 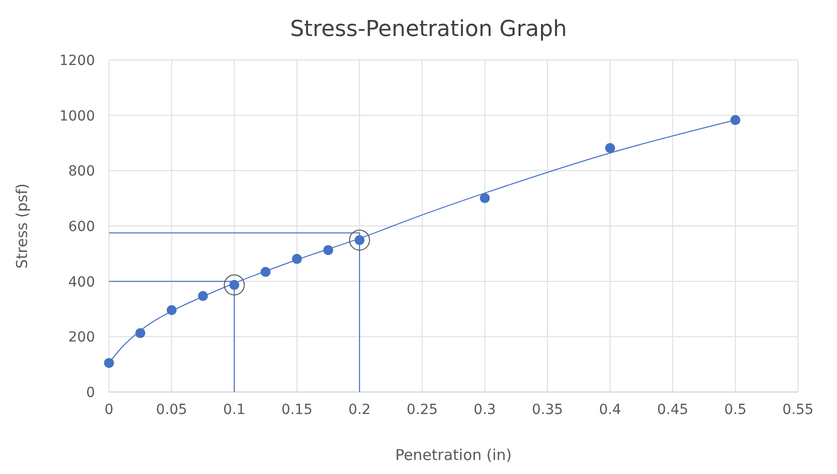 What do you see at coordinates (610, 410) in the screenshot?
I see `x-tick-label: 0.4` at bounding box center [610, 410].